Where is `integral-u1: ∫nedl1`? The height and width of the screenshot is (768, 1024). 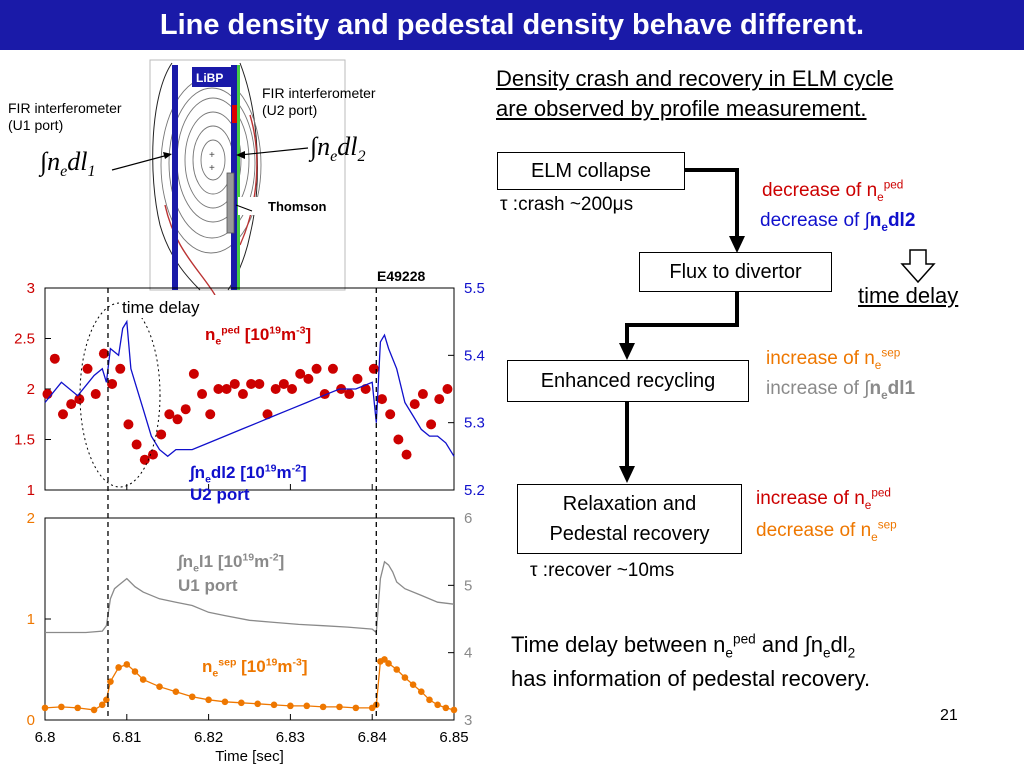
integral-u1: ∫nedl1 is located at coordinates (68, 164).